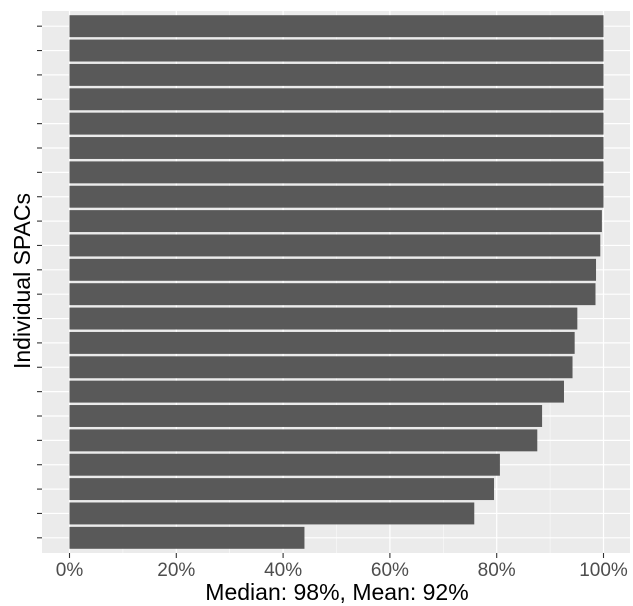  Describe the element at coordinates (342, 570) in the screenshot. I see `x-axis-tick-labels: 0% 20% 40% 60% 80% 100%` at that location.